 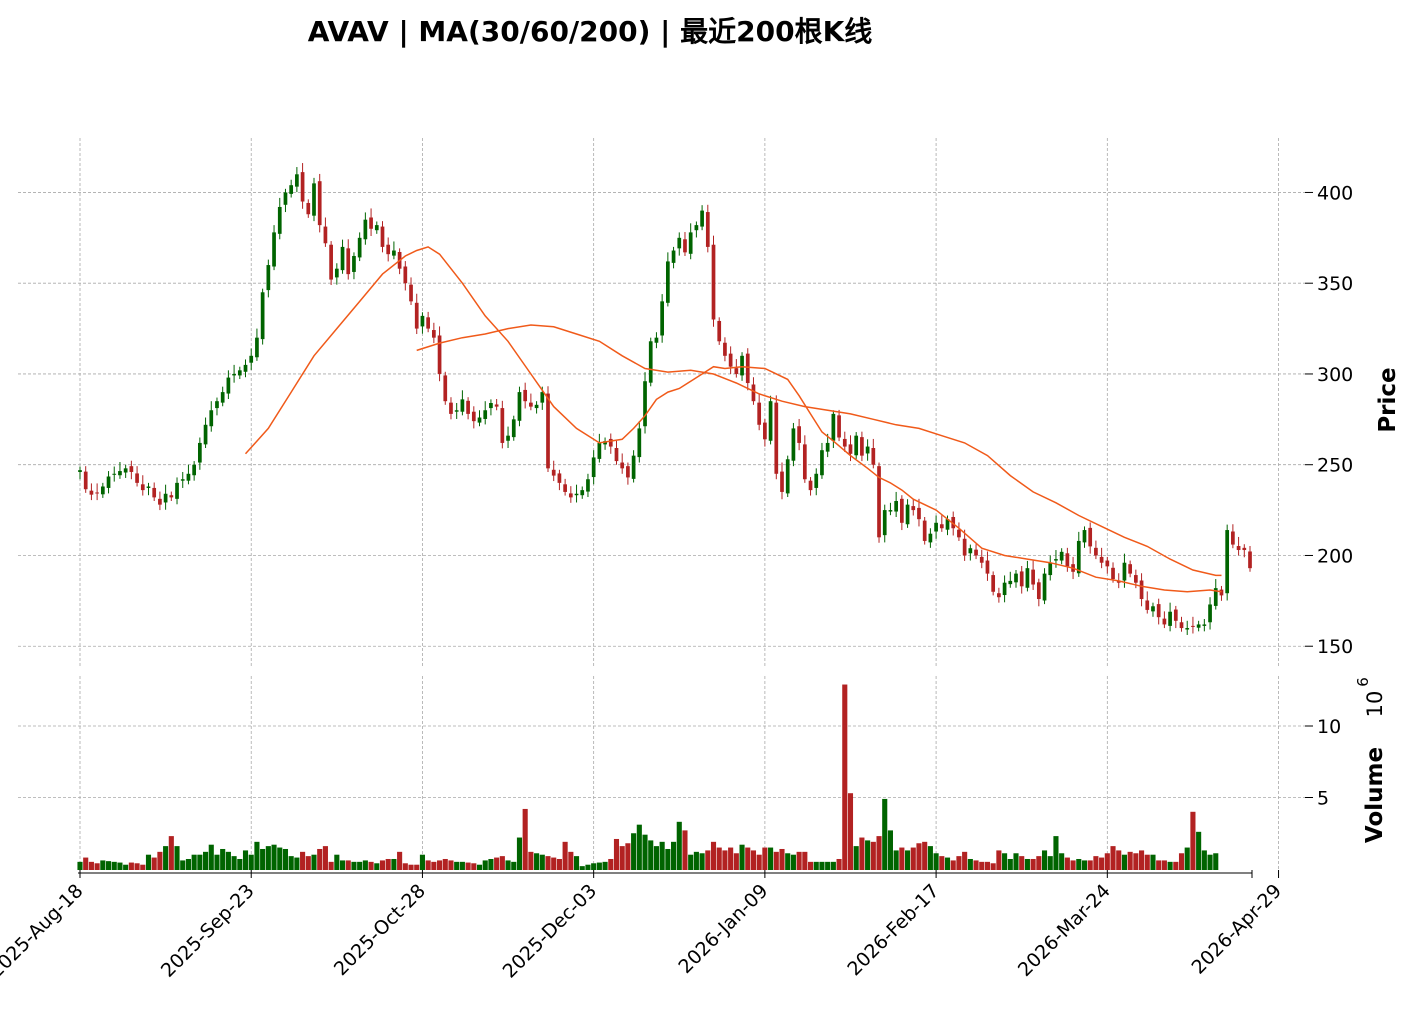 What do you see at coordinates (1335, 284) in the screenshot?
I see `y-tick-label: 350` at bounding box center [1335, 284].